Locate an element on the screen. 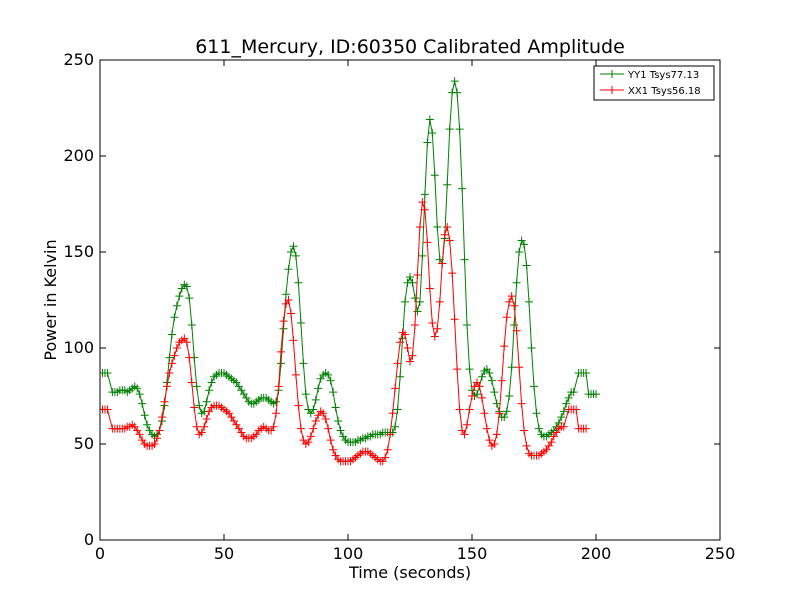  y-tick-label: 100 is located at coordinates (78, 347).